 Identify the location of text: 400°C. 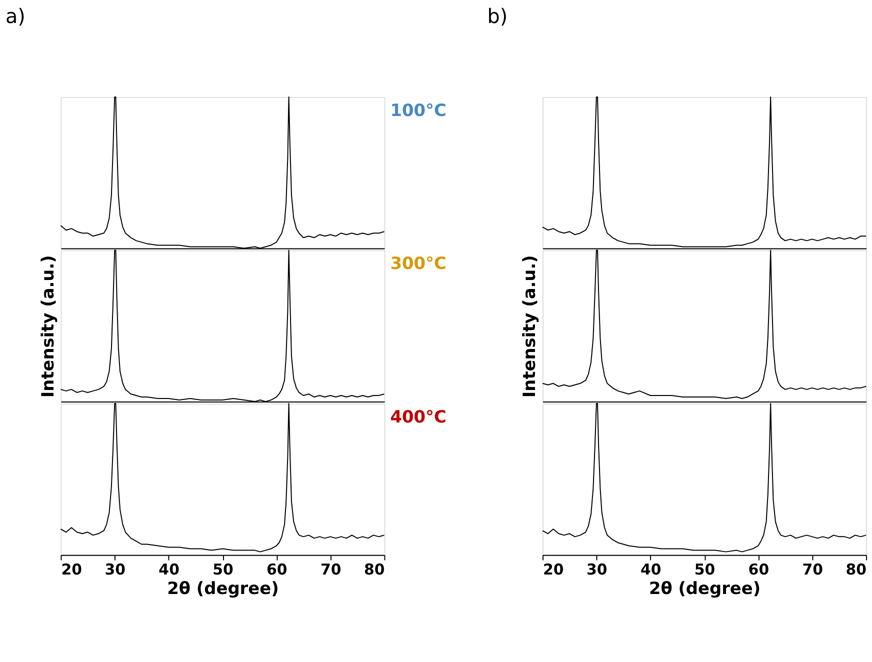
(418, 416).